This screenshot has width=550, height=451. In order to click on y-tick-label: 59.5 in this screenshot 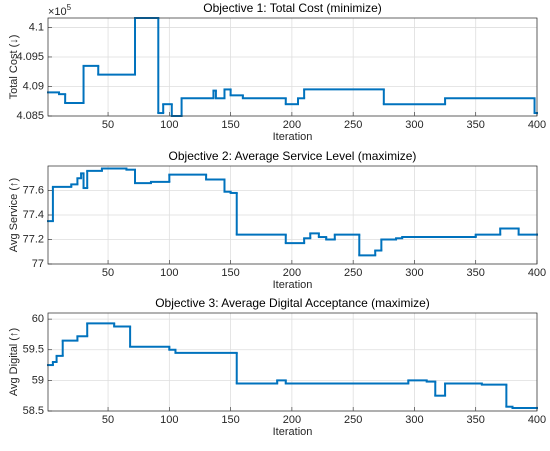, I will do `click(33, 350)`.